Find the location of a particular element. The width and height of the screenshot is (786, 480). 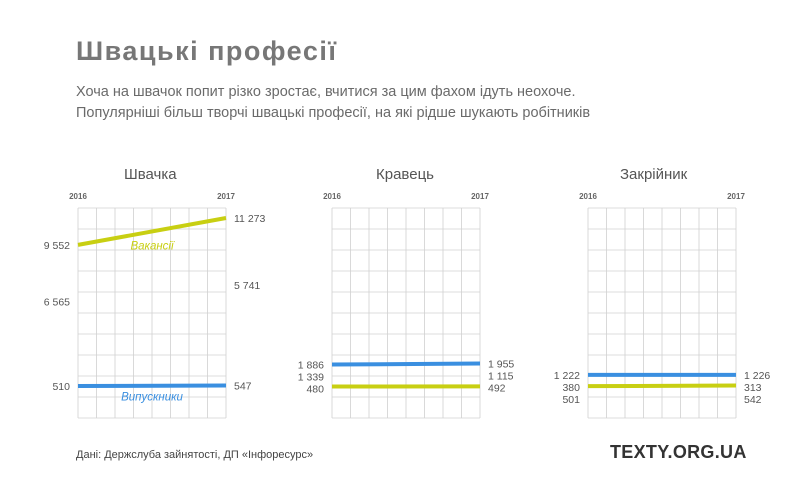

value-label: 1 115 is located at coordinates (501, 376).